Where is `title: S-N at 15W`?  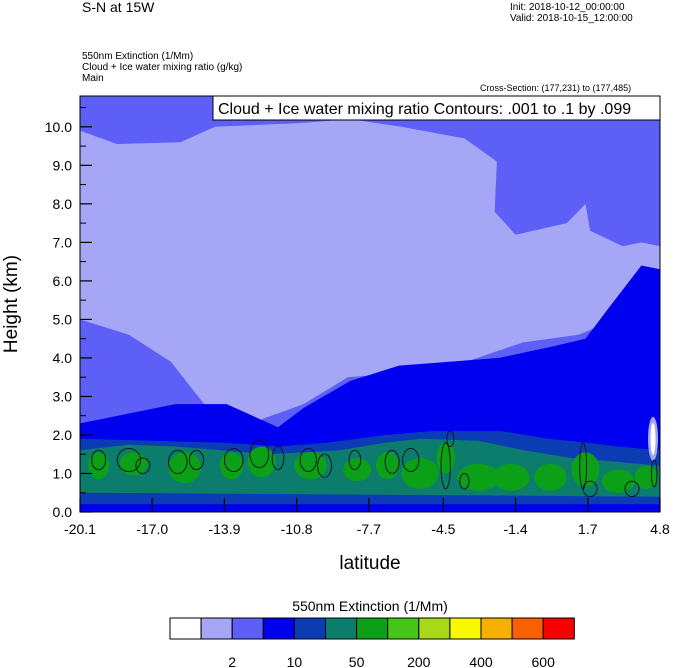 title: S-N at 15W is located at coordinates (118, 7).